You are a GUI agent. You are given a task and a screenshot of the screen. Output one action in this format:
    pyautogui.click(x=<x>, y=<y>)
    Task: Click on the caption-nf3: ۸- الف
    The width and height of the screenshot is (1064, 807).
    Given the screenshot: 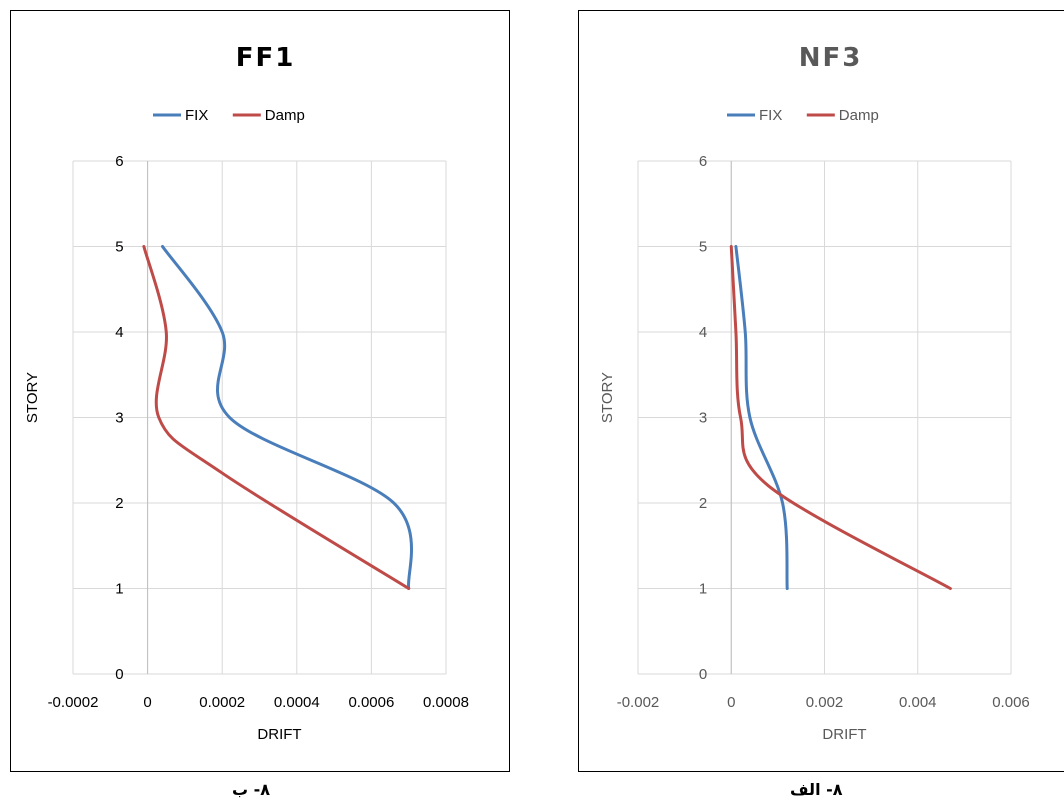 What is the action you would take?
    pyautogui.click(x=816, y=789)
    